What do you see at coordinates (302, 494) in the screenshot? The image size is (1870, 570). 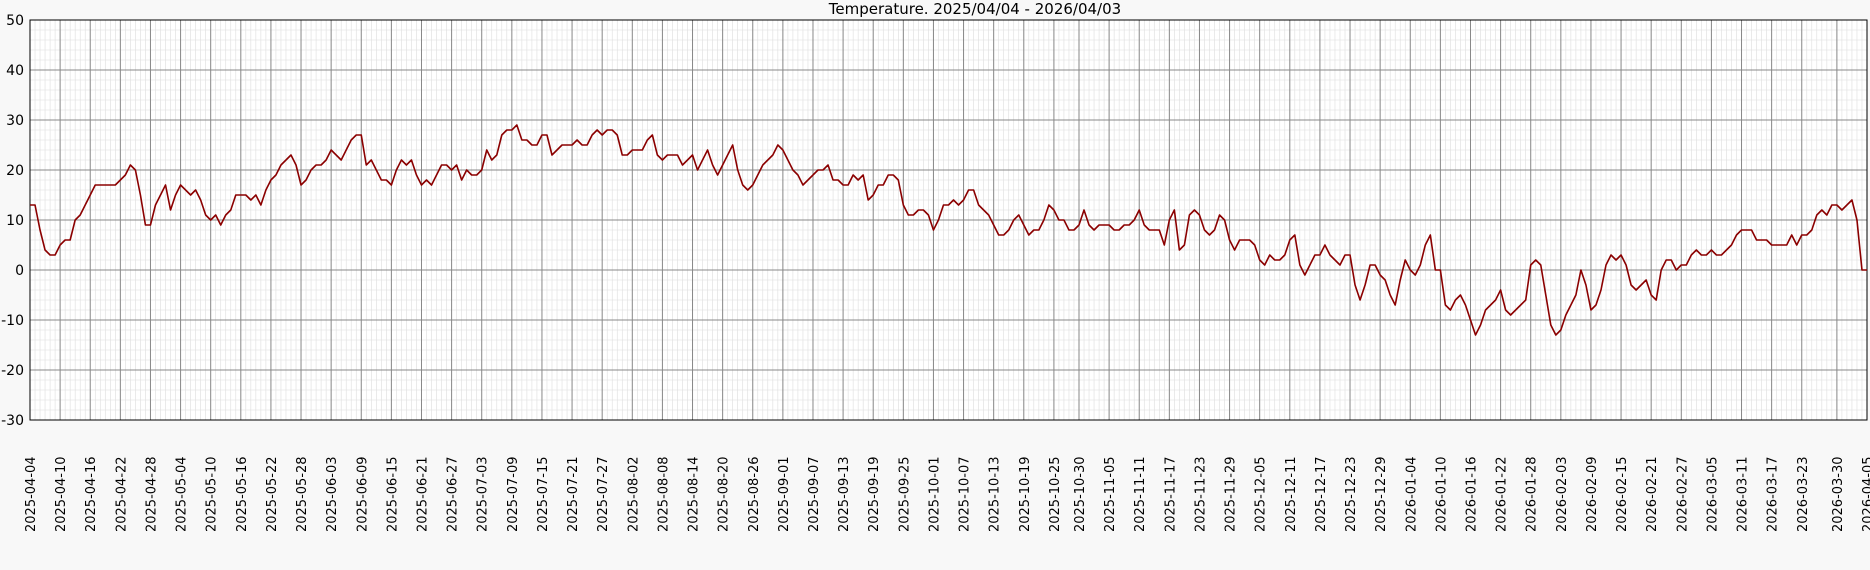 I see `x-tick-label: 2025-05-28` at bounding box center [302, 494].